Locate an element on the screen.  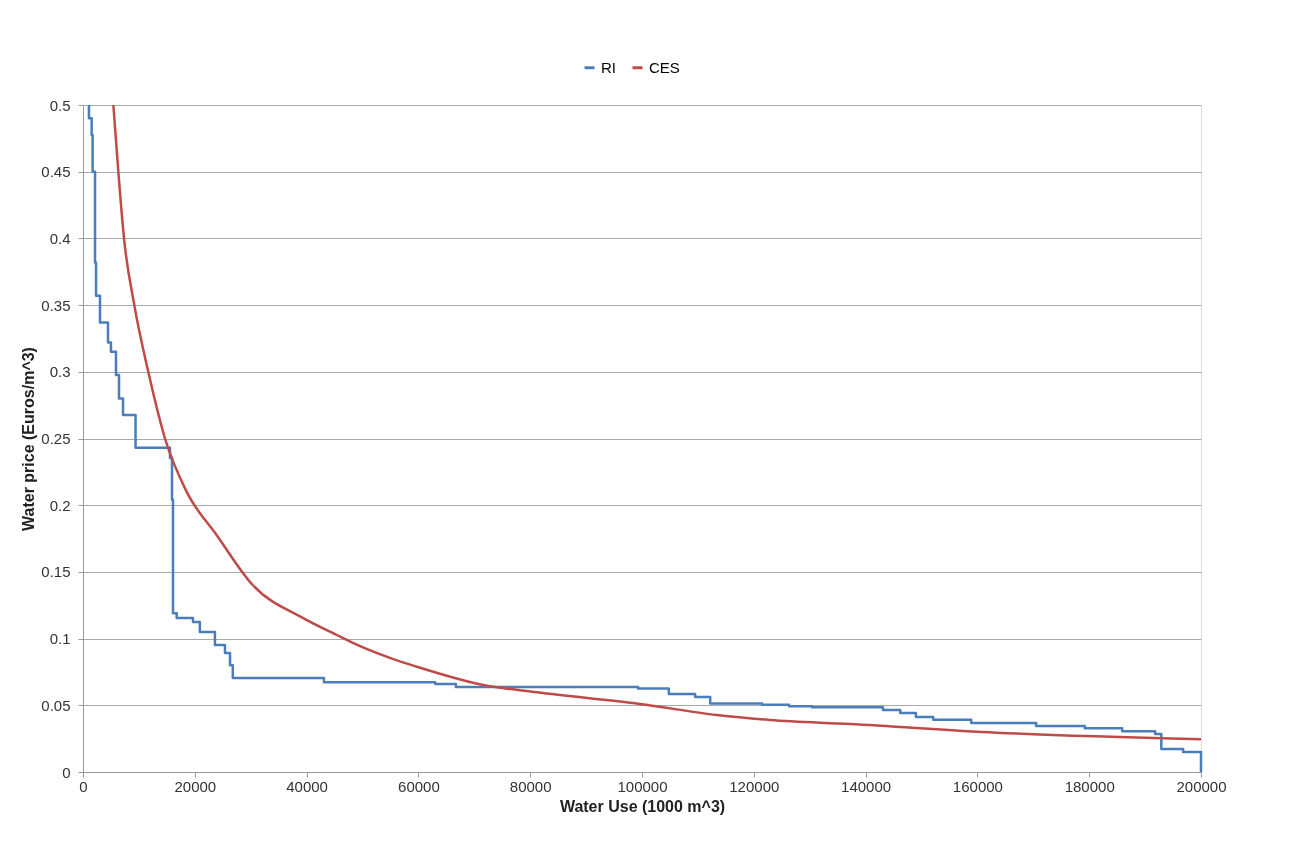
y-tick-label: 0.1 is located at coordinates (60, 639).